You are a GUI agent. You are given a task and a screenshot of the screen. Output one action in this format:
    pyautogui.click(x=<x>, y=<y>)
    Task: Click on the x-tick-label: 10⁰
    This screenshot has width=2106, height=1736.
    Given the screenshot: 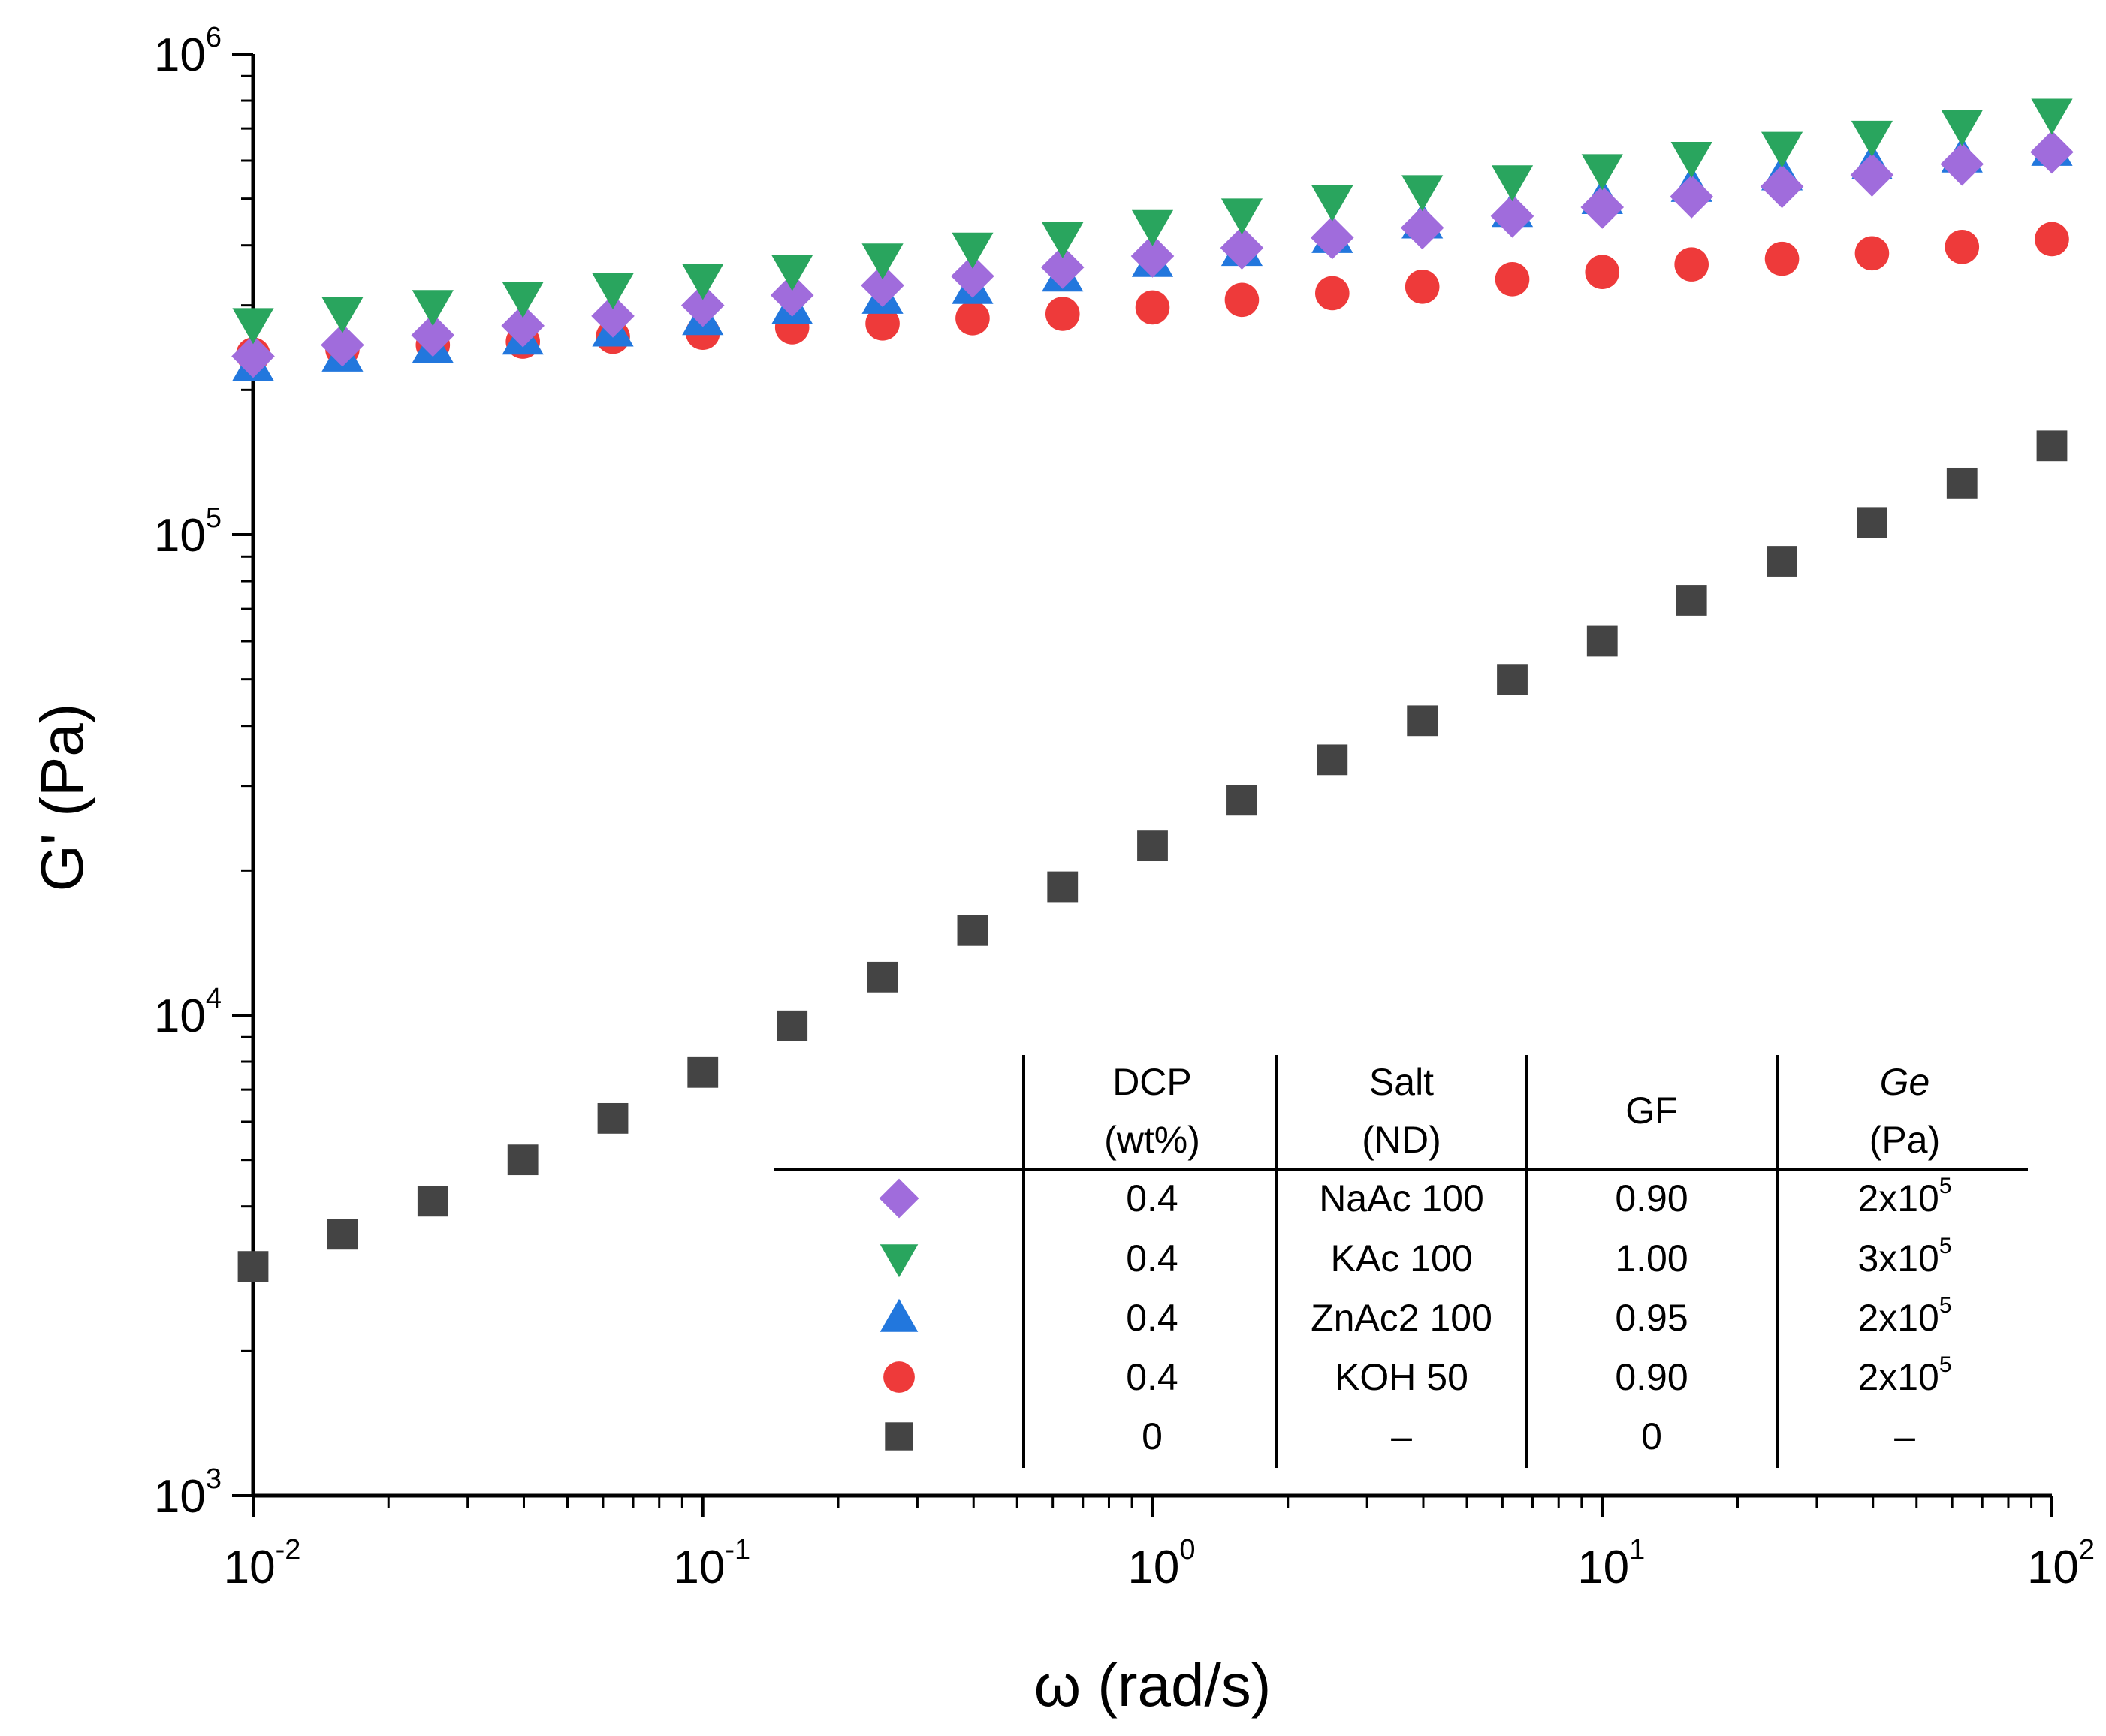 What is the action you would take?
    pyautogui.click(x=1161, y=1563)
    